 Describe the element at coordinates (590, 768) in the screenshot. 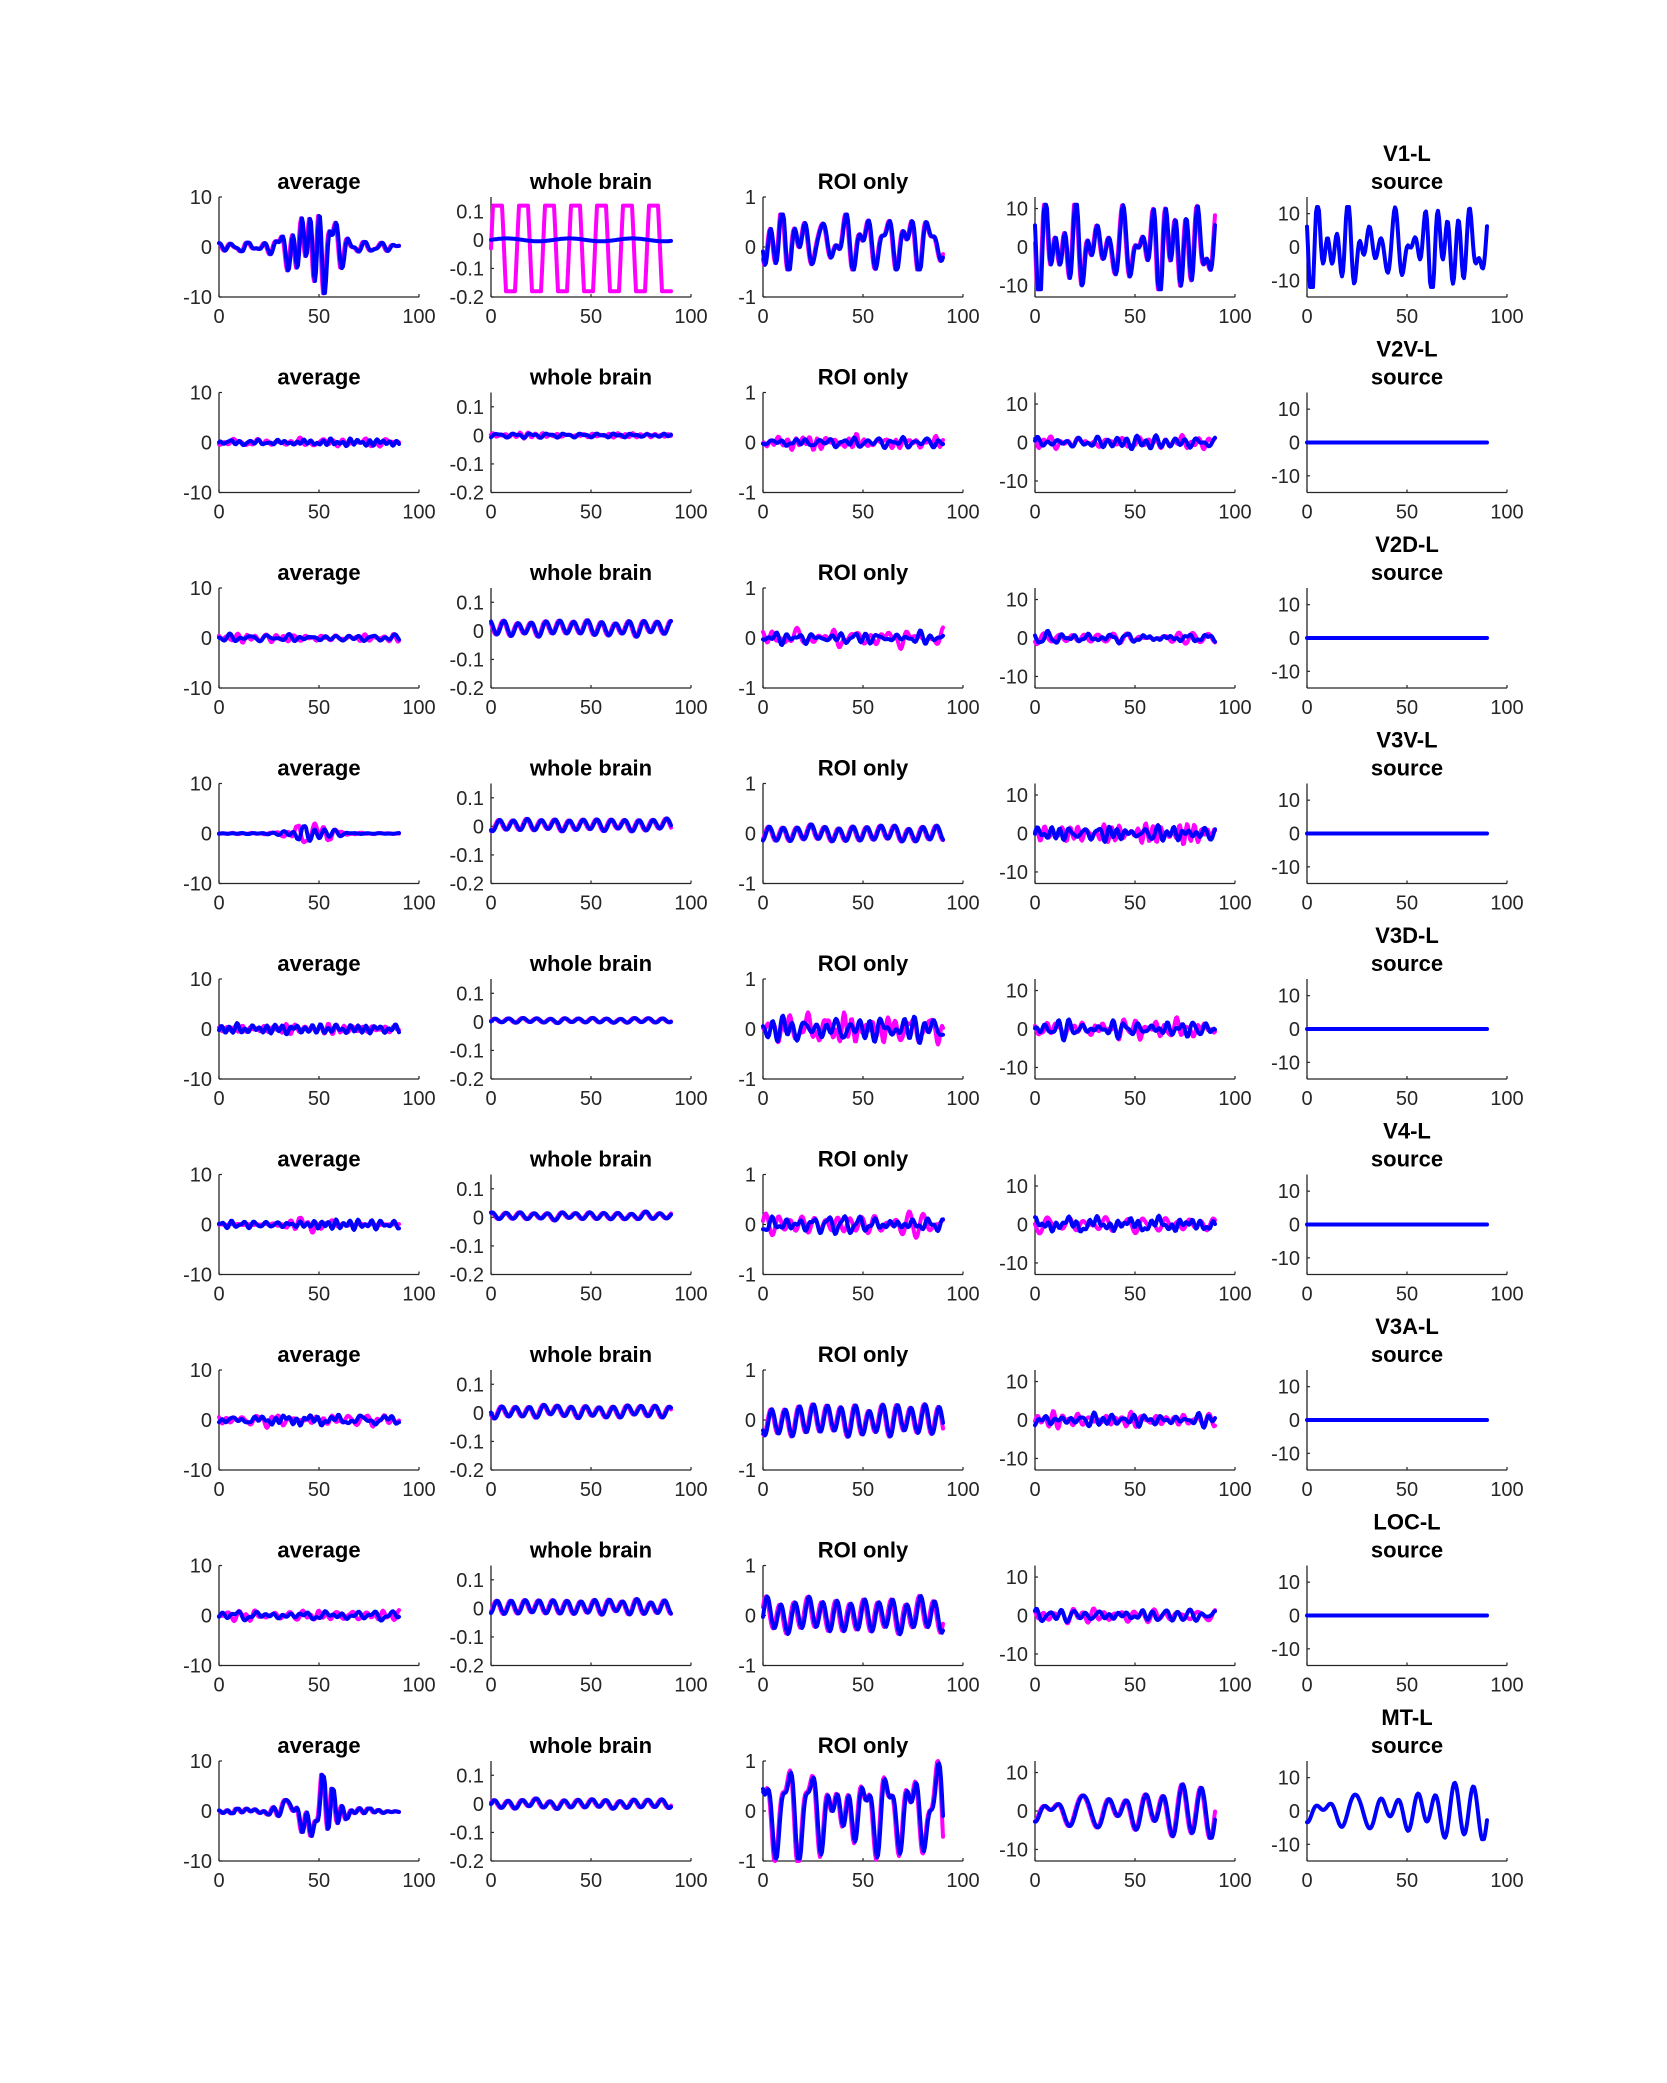

I see `panel-title: whole brain` at that location.